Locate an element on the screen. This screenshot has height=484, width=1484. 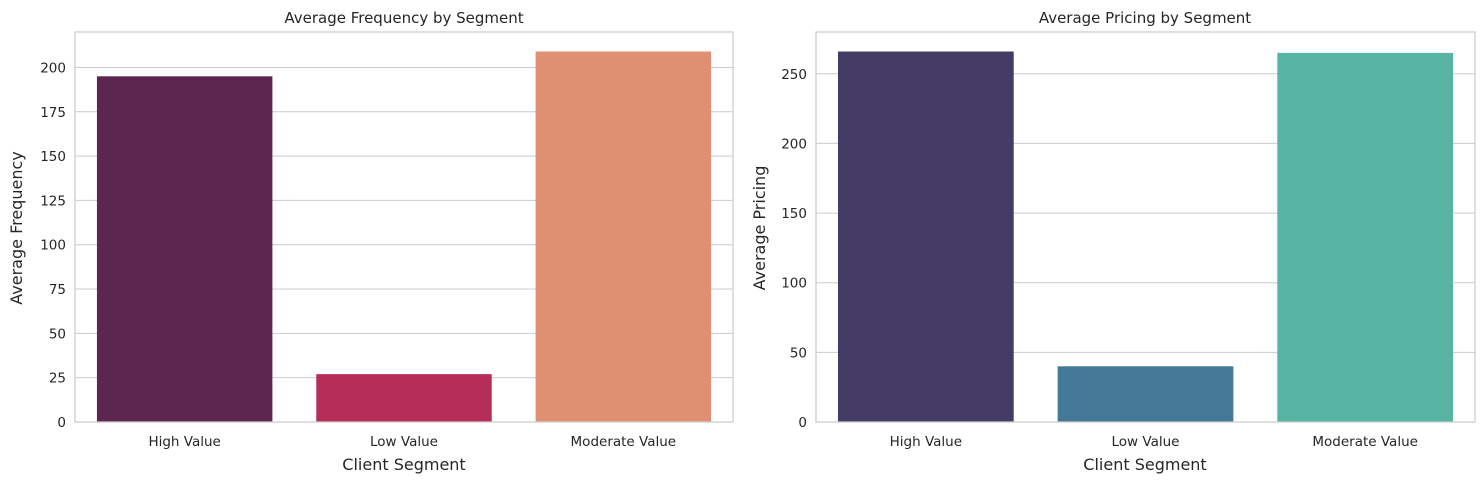
right-chart-ylabel: Average Pricing is located at coordinates (759, 228).